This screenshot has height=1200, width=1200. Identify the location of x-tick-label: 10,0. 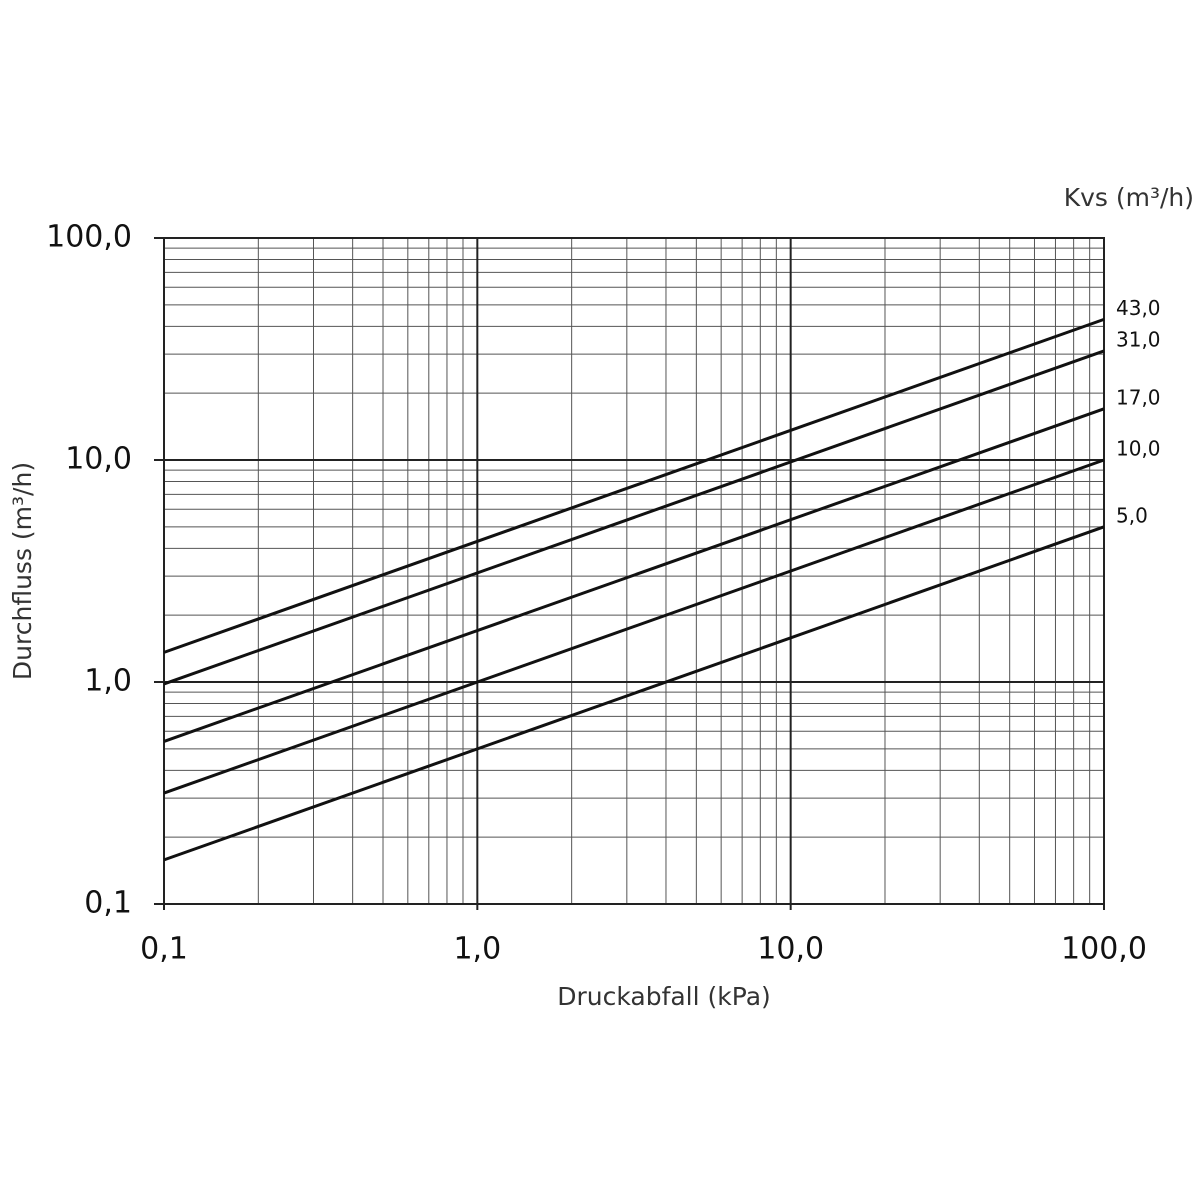
(790, 949).